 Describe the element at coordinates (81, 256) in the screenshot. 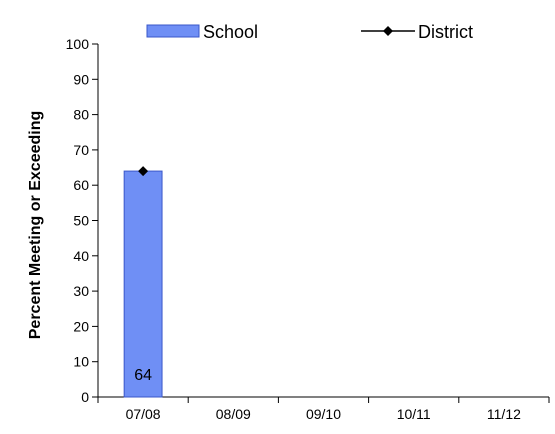

I see `y-tick-label: 40` at that location.